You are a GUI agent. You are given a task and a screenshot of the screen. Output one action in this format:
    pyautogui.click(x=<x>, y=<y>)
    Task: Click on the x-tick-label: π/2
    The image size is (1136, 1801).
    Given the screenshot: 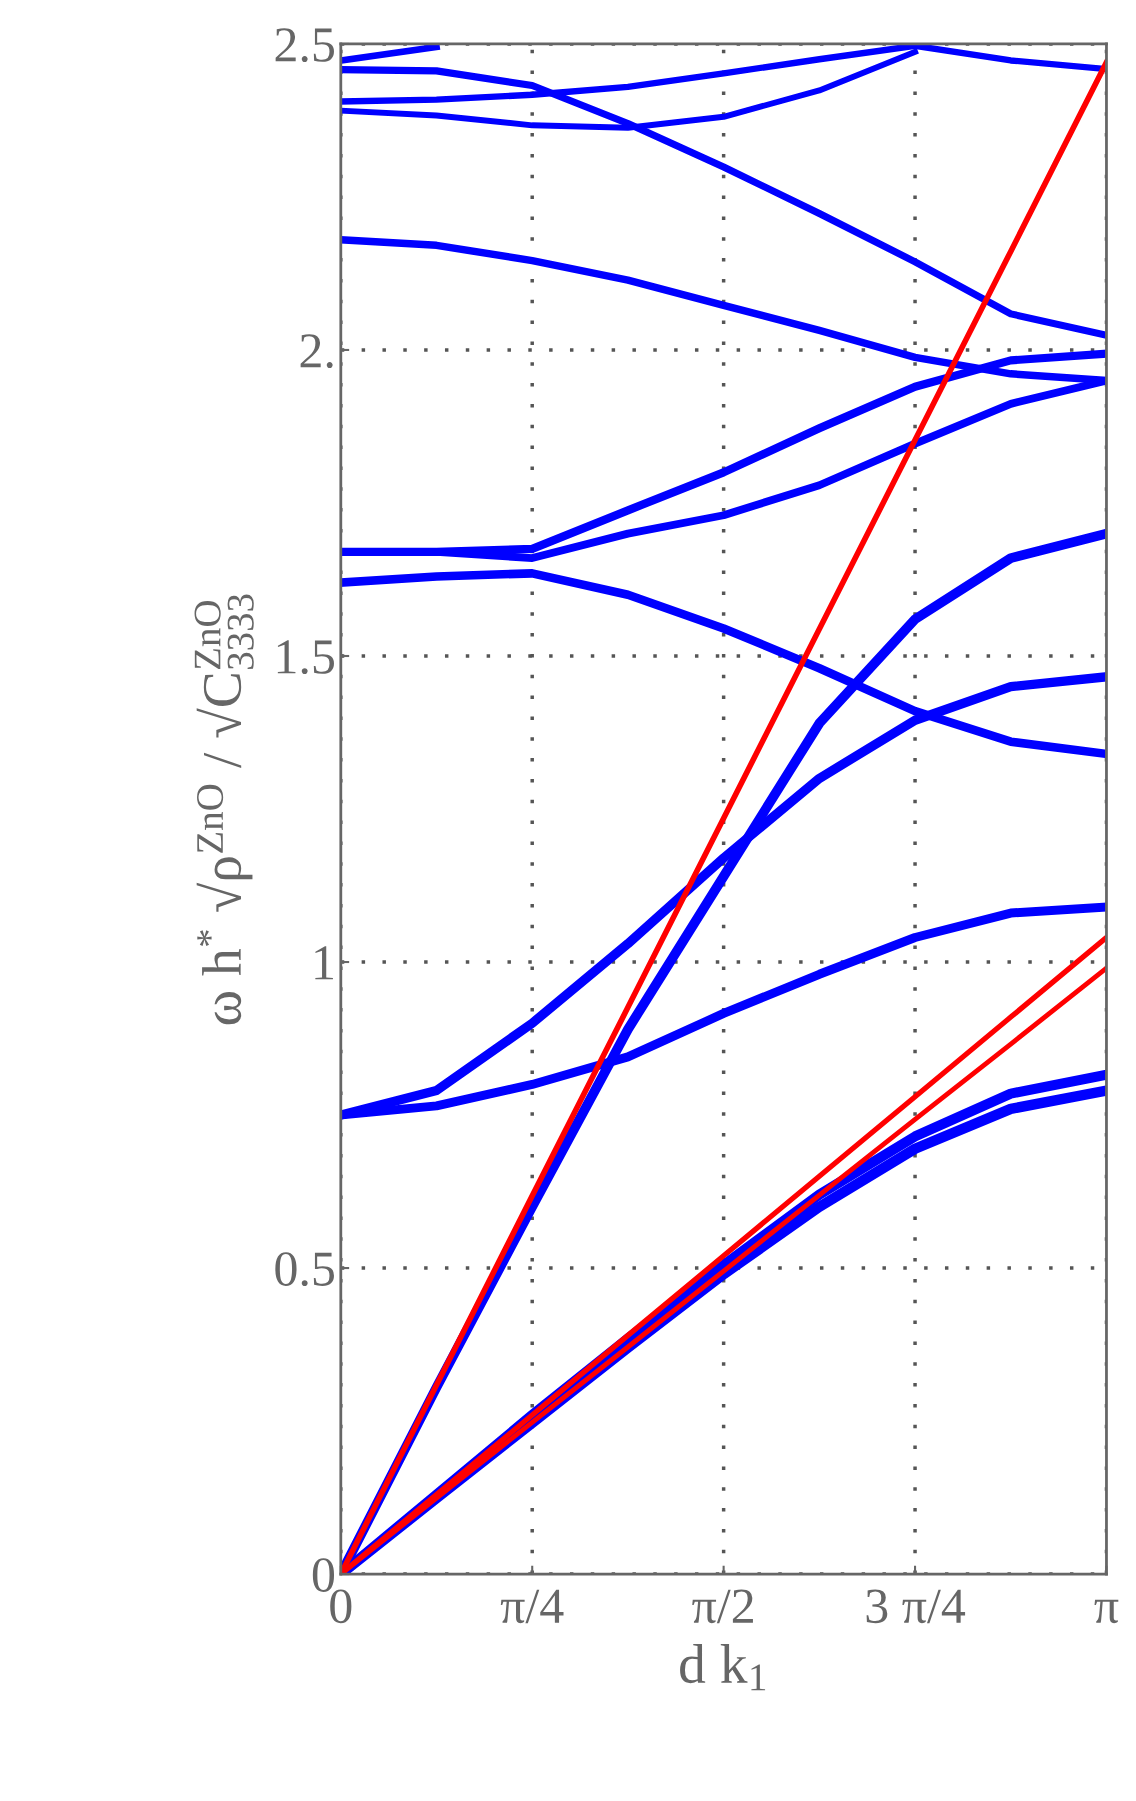 What is the action you would take?
    pyautogui.click(x=722, y=1606)
    